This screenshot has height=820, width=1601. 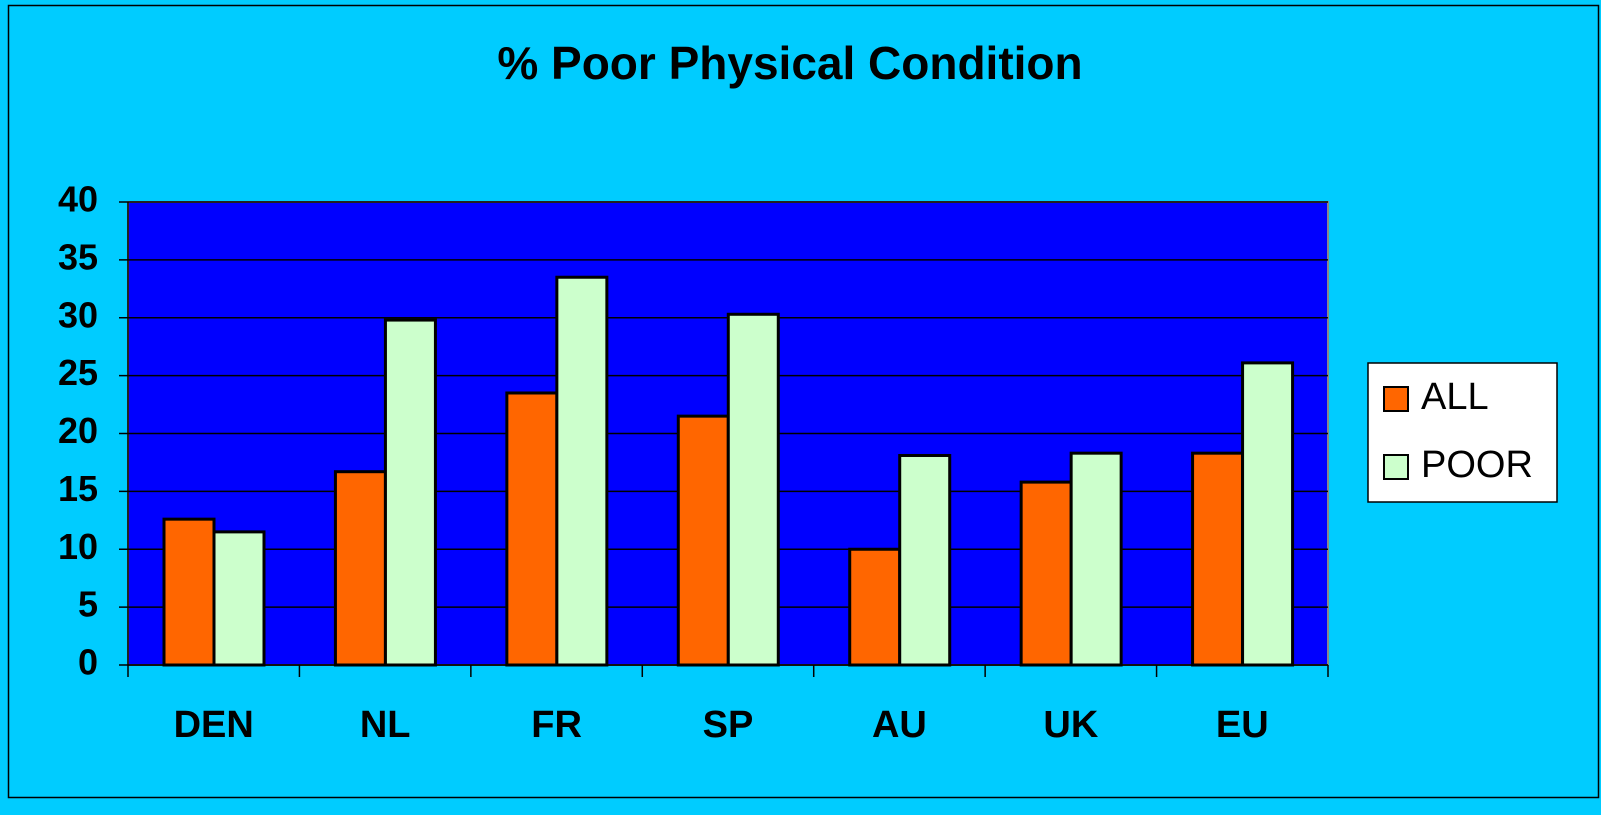 What do you see at coordinates (899, 725) in the screenshot?
I see `x-tick-label: AU` at bounding box center [899, 725].